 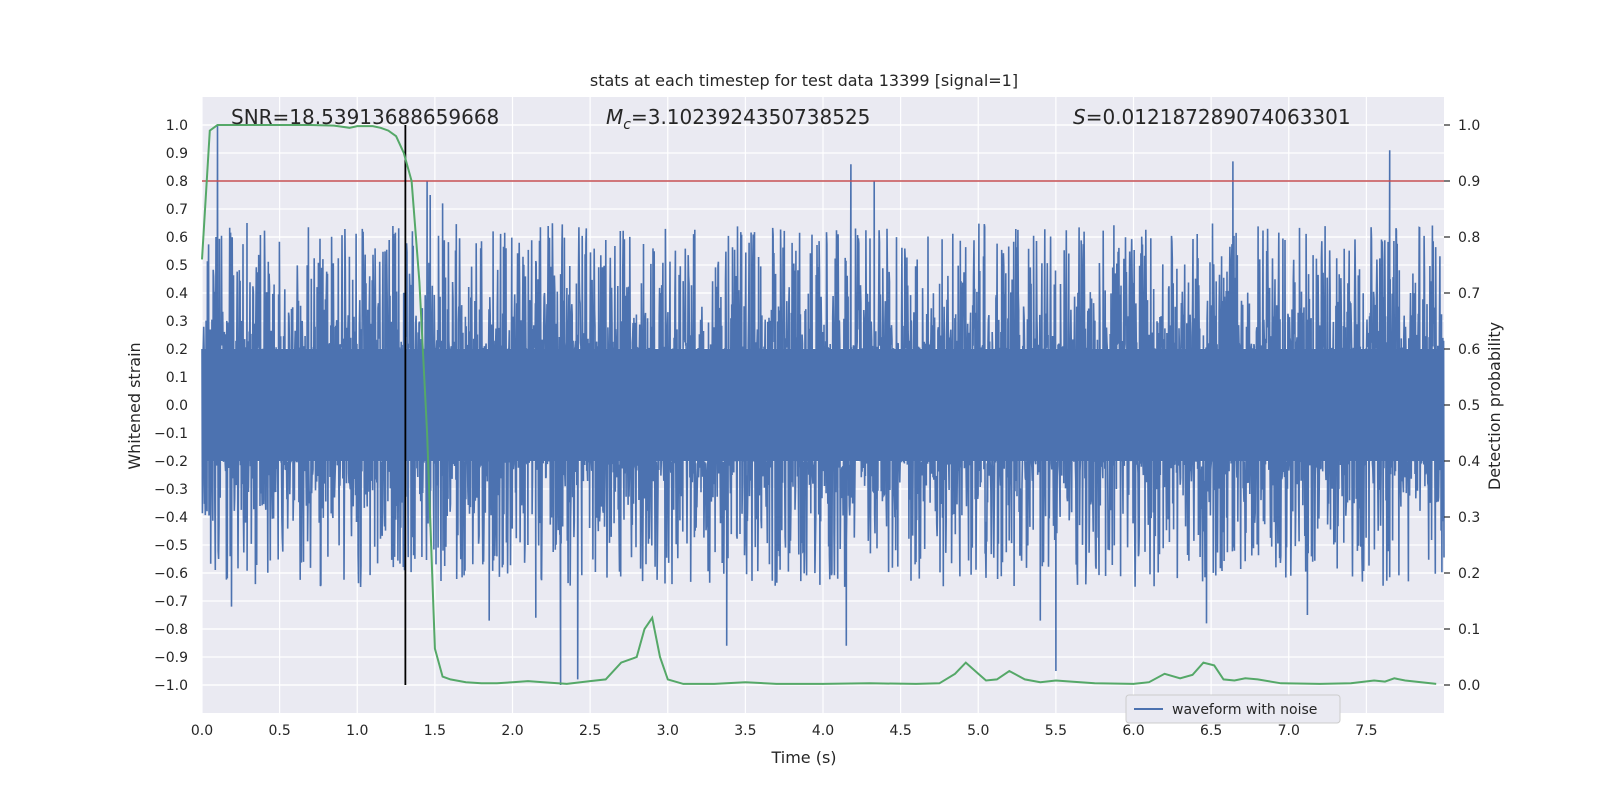 What do you see at coordinates (1469, 518) in the screenshot?
I see `y-right-tick-label: 0.3` at bounding box center [1469, 518].